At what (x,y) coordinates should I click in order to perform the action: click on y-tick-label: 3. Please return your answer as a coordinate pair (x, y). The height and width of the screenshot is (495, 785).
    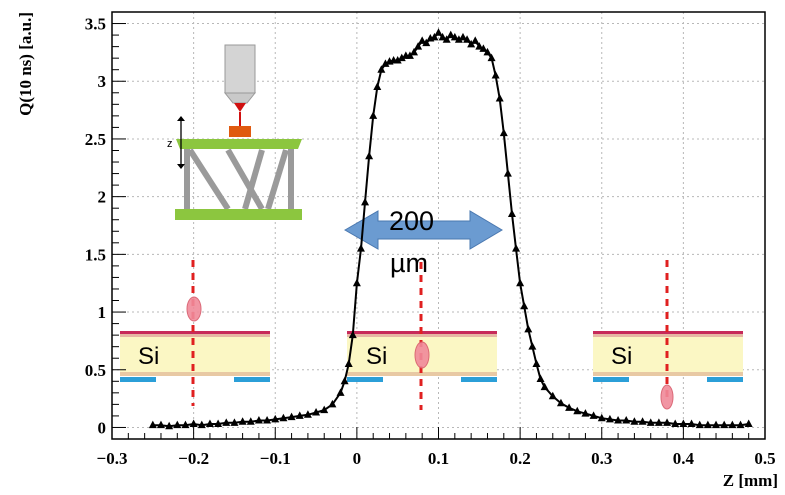
    Looking at the image, I should click on (102, 81).